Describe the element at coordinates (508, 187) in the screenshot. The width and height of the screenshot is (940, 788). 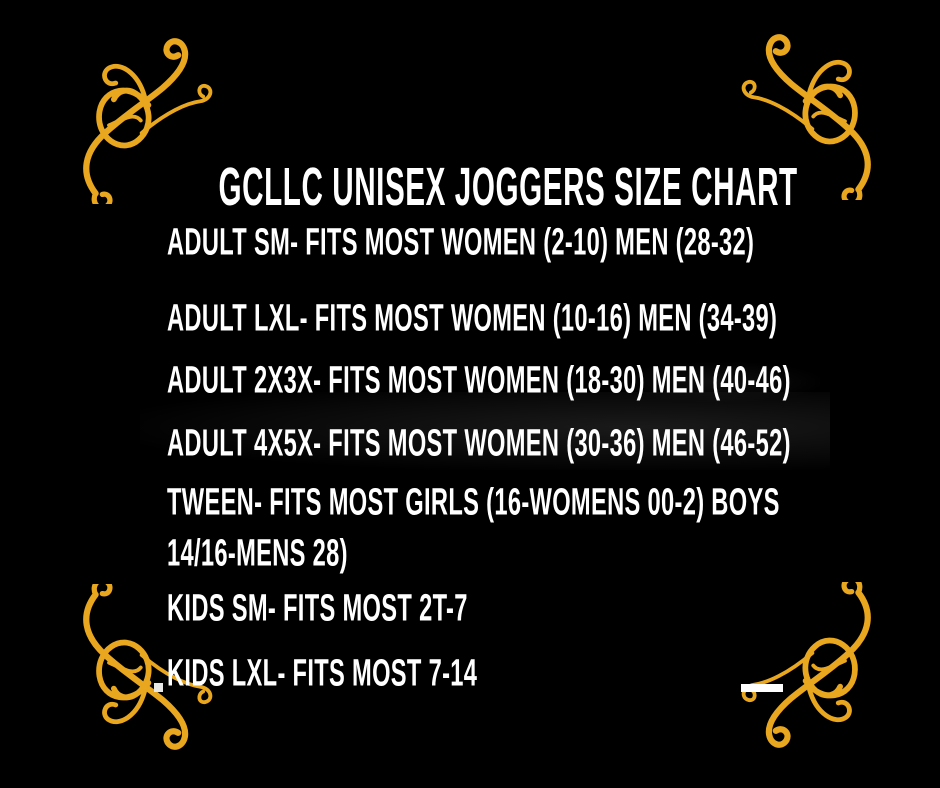
I see `page-title-text: GCLLC UNISEX JOGGERS SIZE CHART` at that location.